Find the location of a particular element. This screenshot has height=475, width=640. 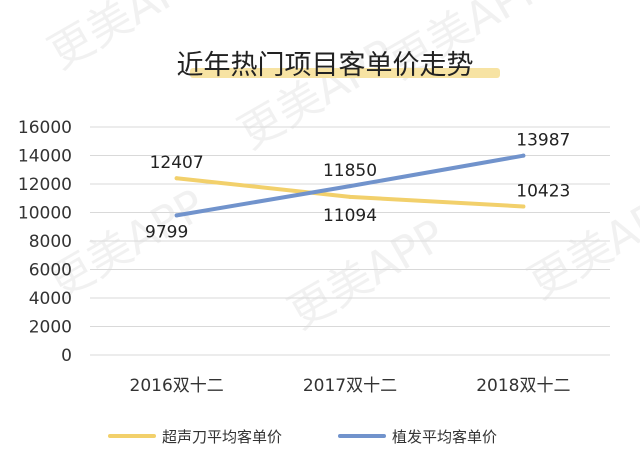

chart-title: 近年热门项目客单价走势 is located at coordinates (325, 65).